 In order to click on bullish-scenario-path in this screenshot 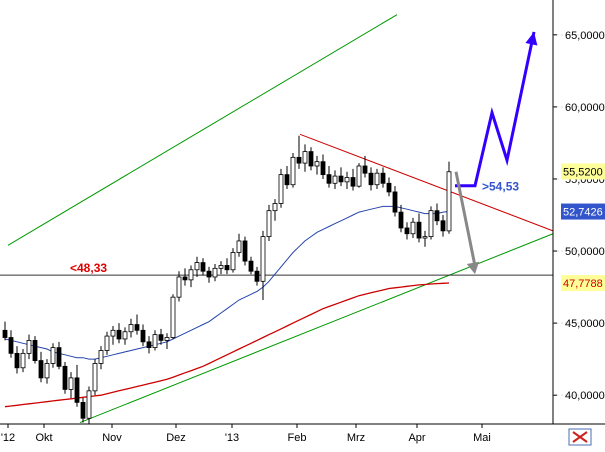, I will do `click(495, 109)`.